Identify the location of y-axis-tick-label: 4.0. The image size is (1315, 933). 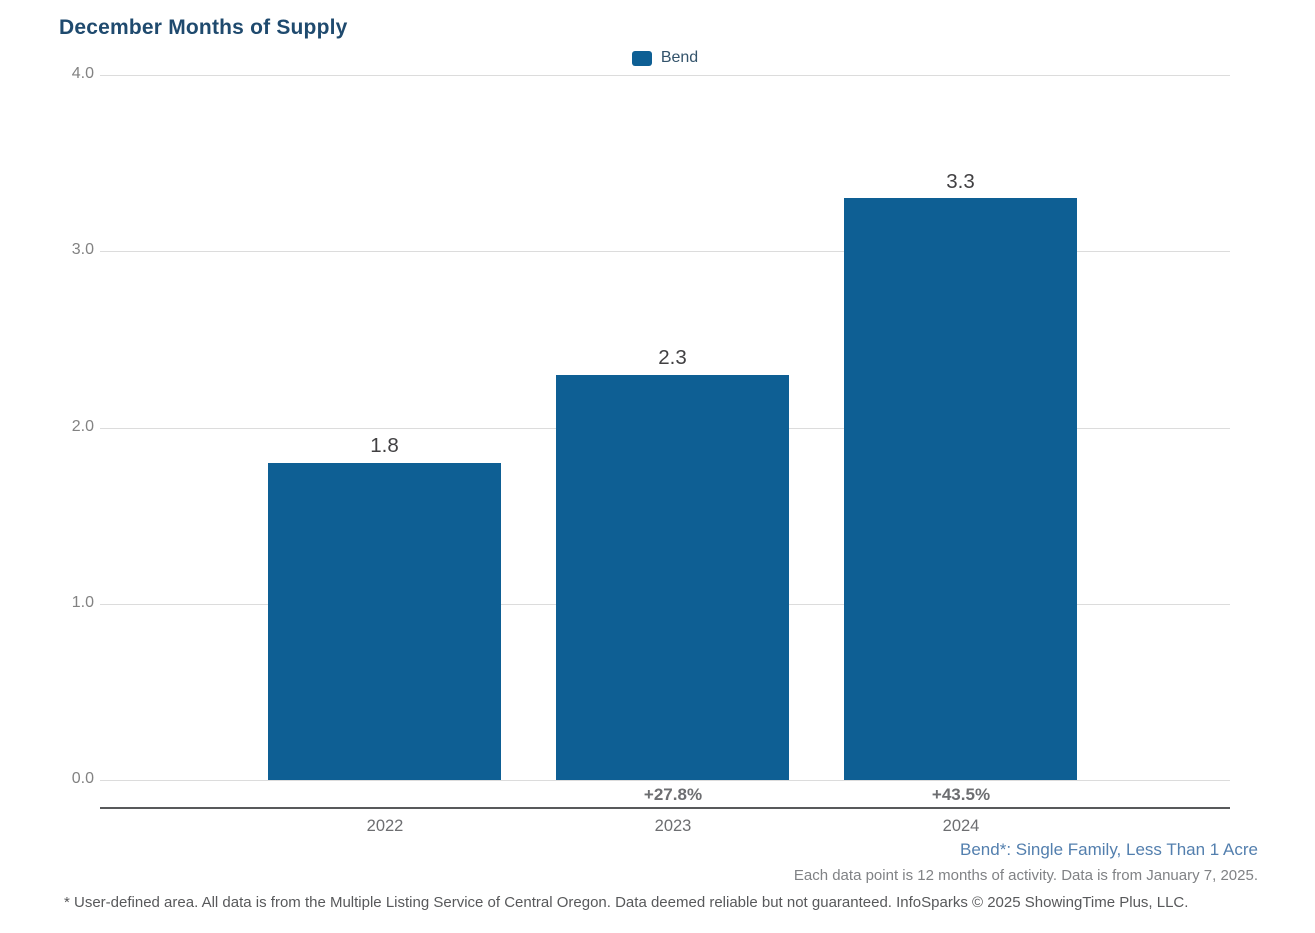
(82, 73).